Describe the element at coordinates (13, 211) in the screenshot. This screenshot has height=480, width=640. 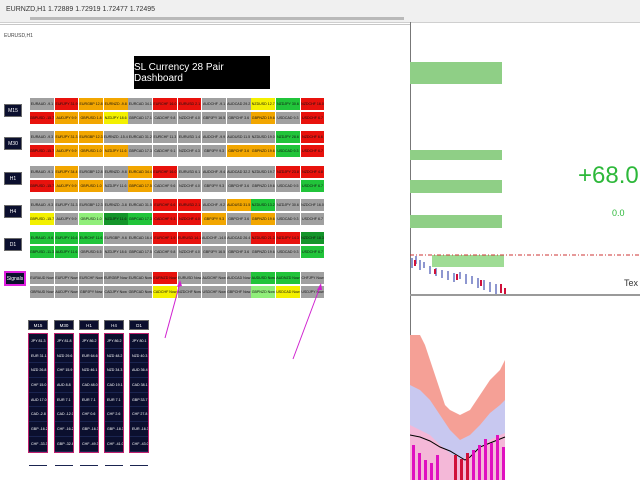
I see `timeframe-label-h4: H4` at that location.